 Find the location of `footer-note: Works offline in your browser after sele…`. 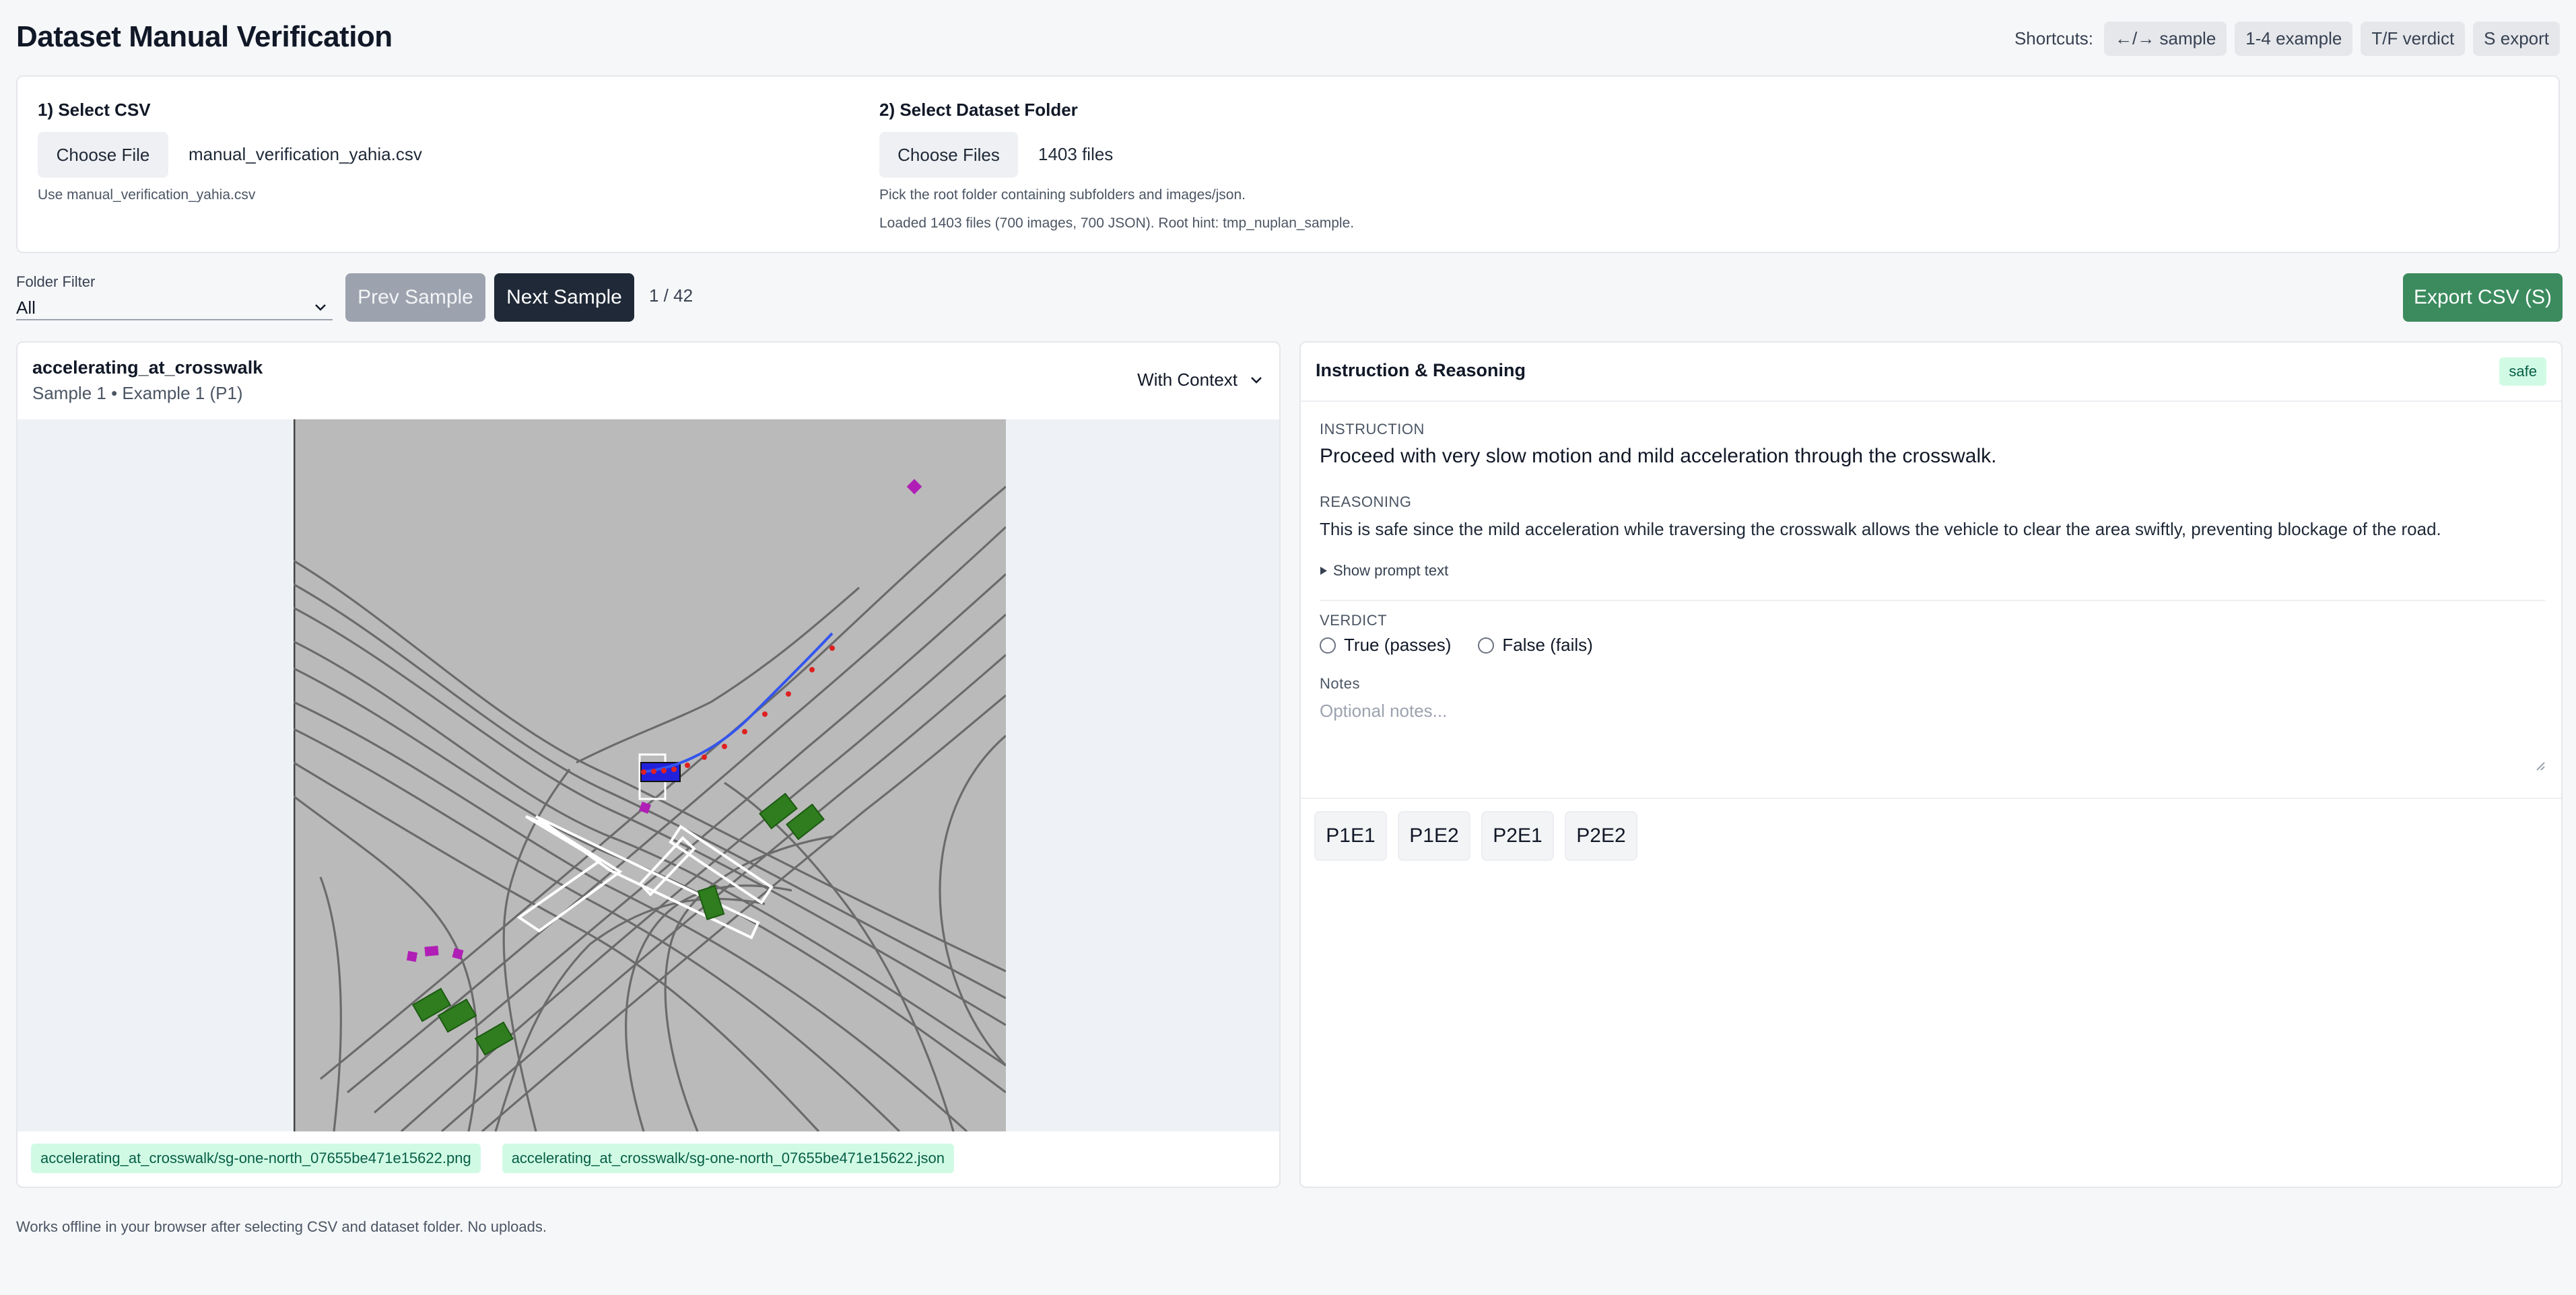

footer-note: Works offline in your browser after sele… is located at coordinates (281, 1227).